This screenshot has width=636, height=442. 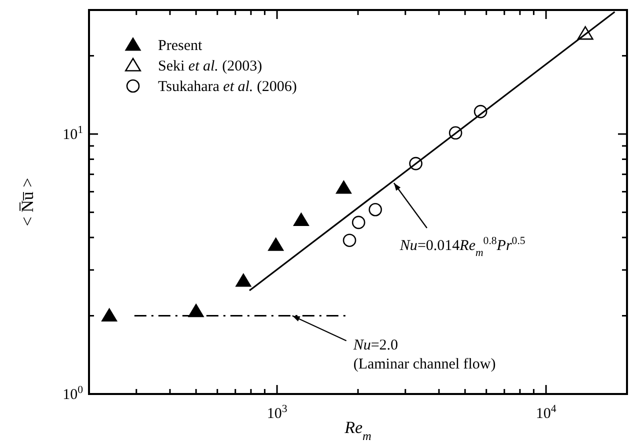 I want to click on y-tick-label: 10$^{0}$, so click(x=72, y=393).